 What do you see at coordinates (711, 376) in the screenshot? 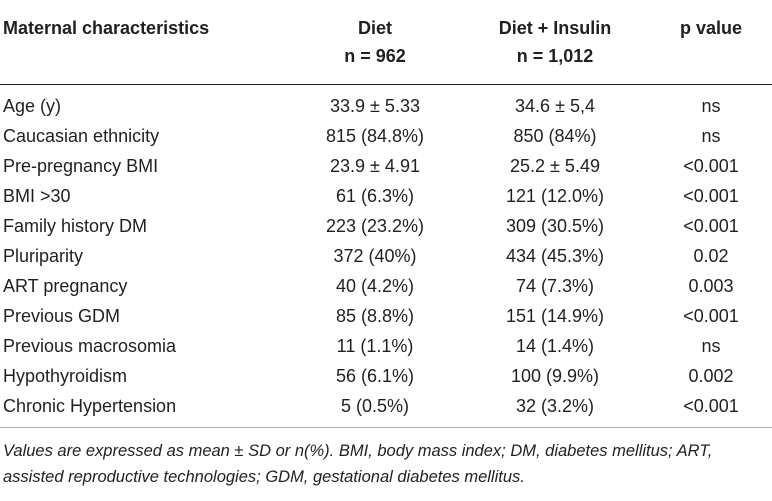
I see `p-value: 0.002` at bounding box center [711, 376].